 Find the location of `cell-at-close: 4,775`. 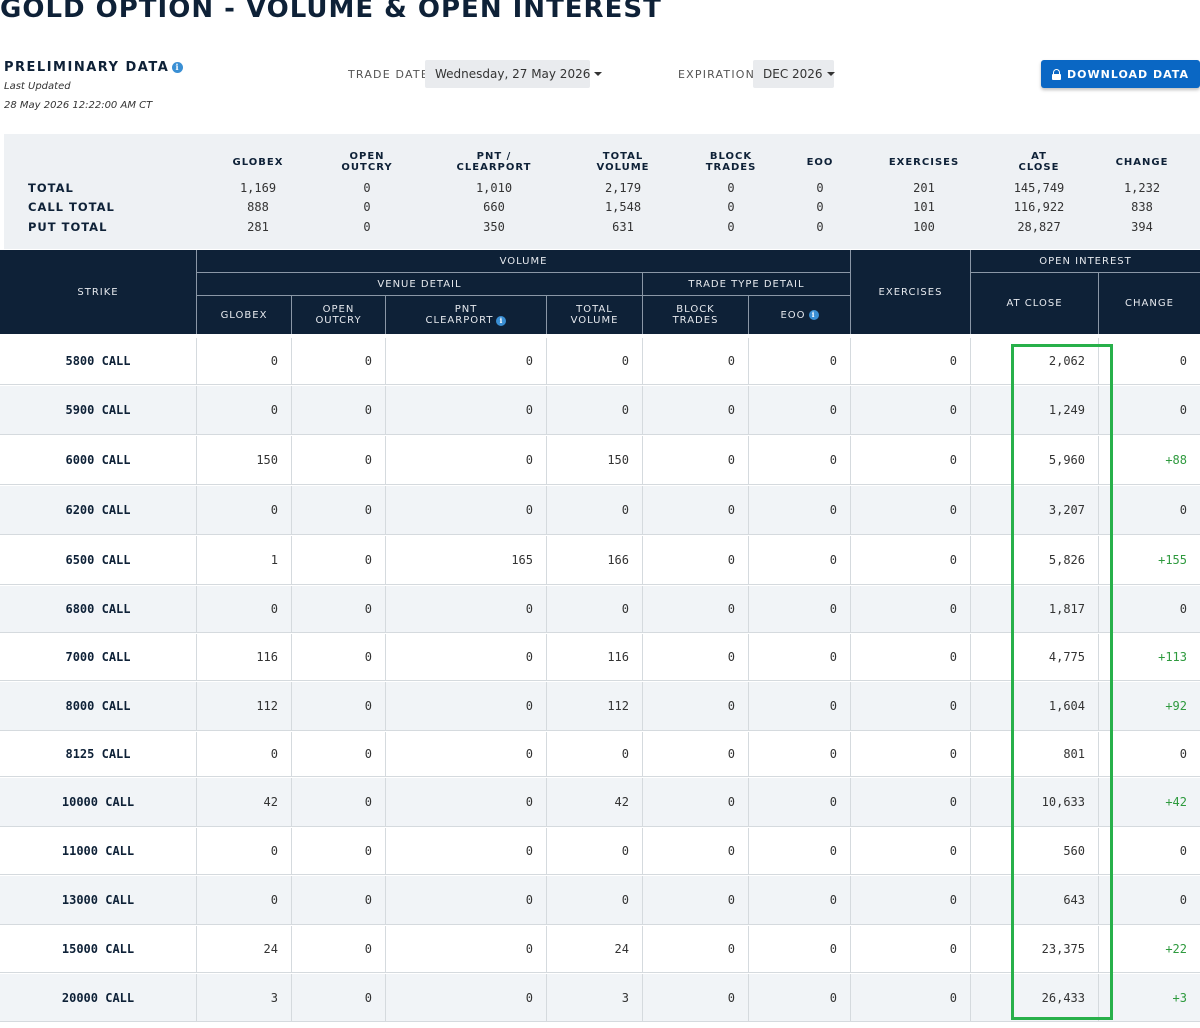

cell-at-close: 4,775 is located at coordinates (1034, 657).